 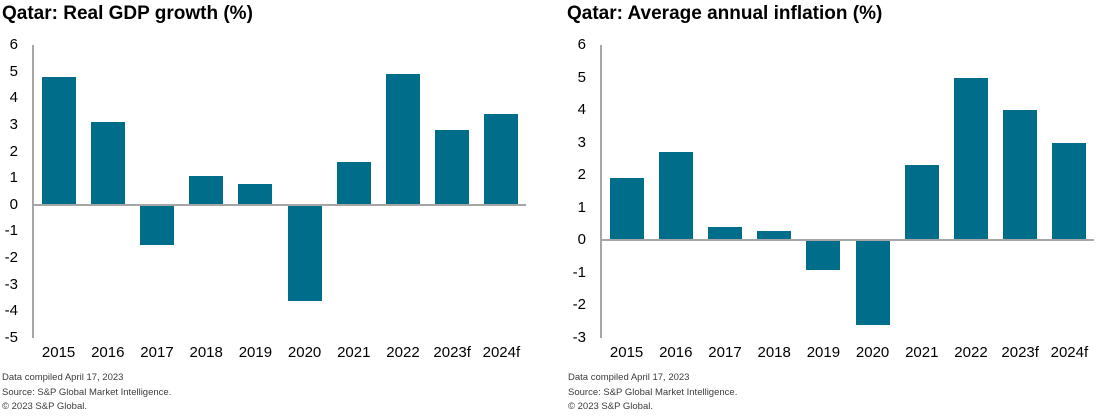 What do you see at coordinates (11, 311) in the screenshot?
I see `y-tick-label: -4` at bounding box center [11, 311].